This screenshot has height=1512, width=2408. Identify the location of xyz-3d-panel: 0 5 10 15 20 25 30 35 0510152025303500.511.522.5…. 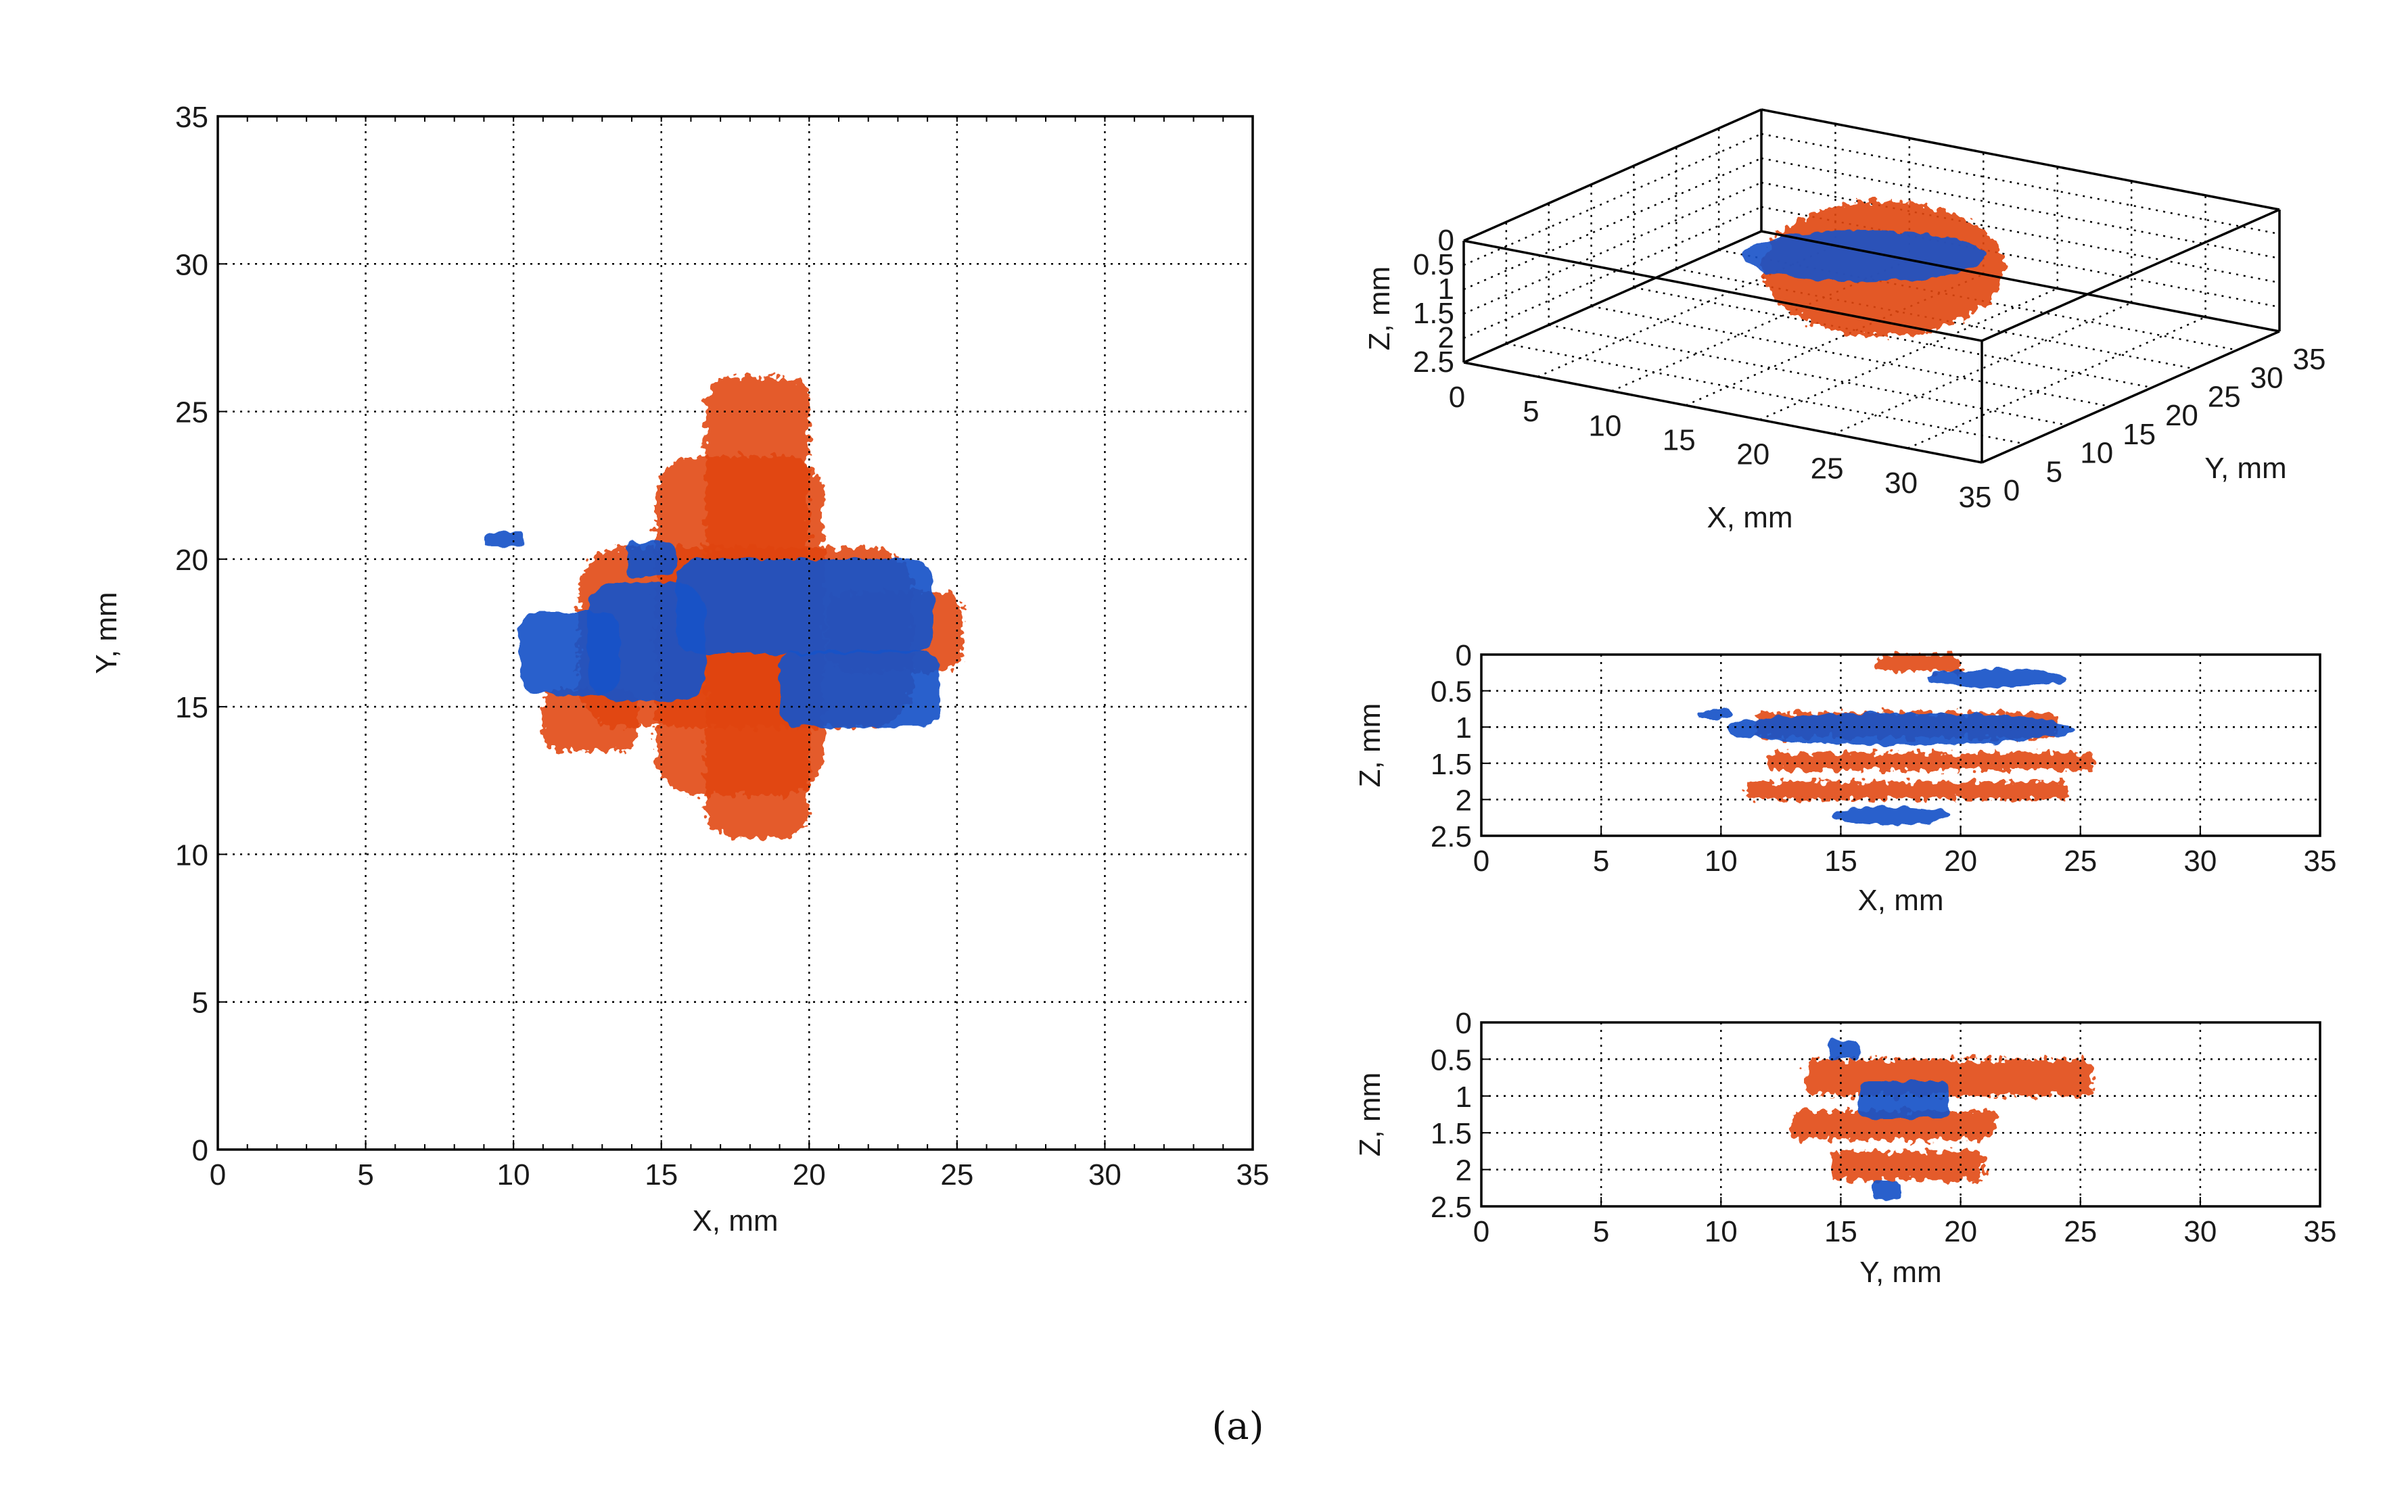
(1844, 321).